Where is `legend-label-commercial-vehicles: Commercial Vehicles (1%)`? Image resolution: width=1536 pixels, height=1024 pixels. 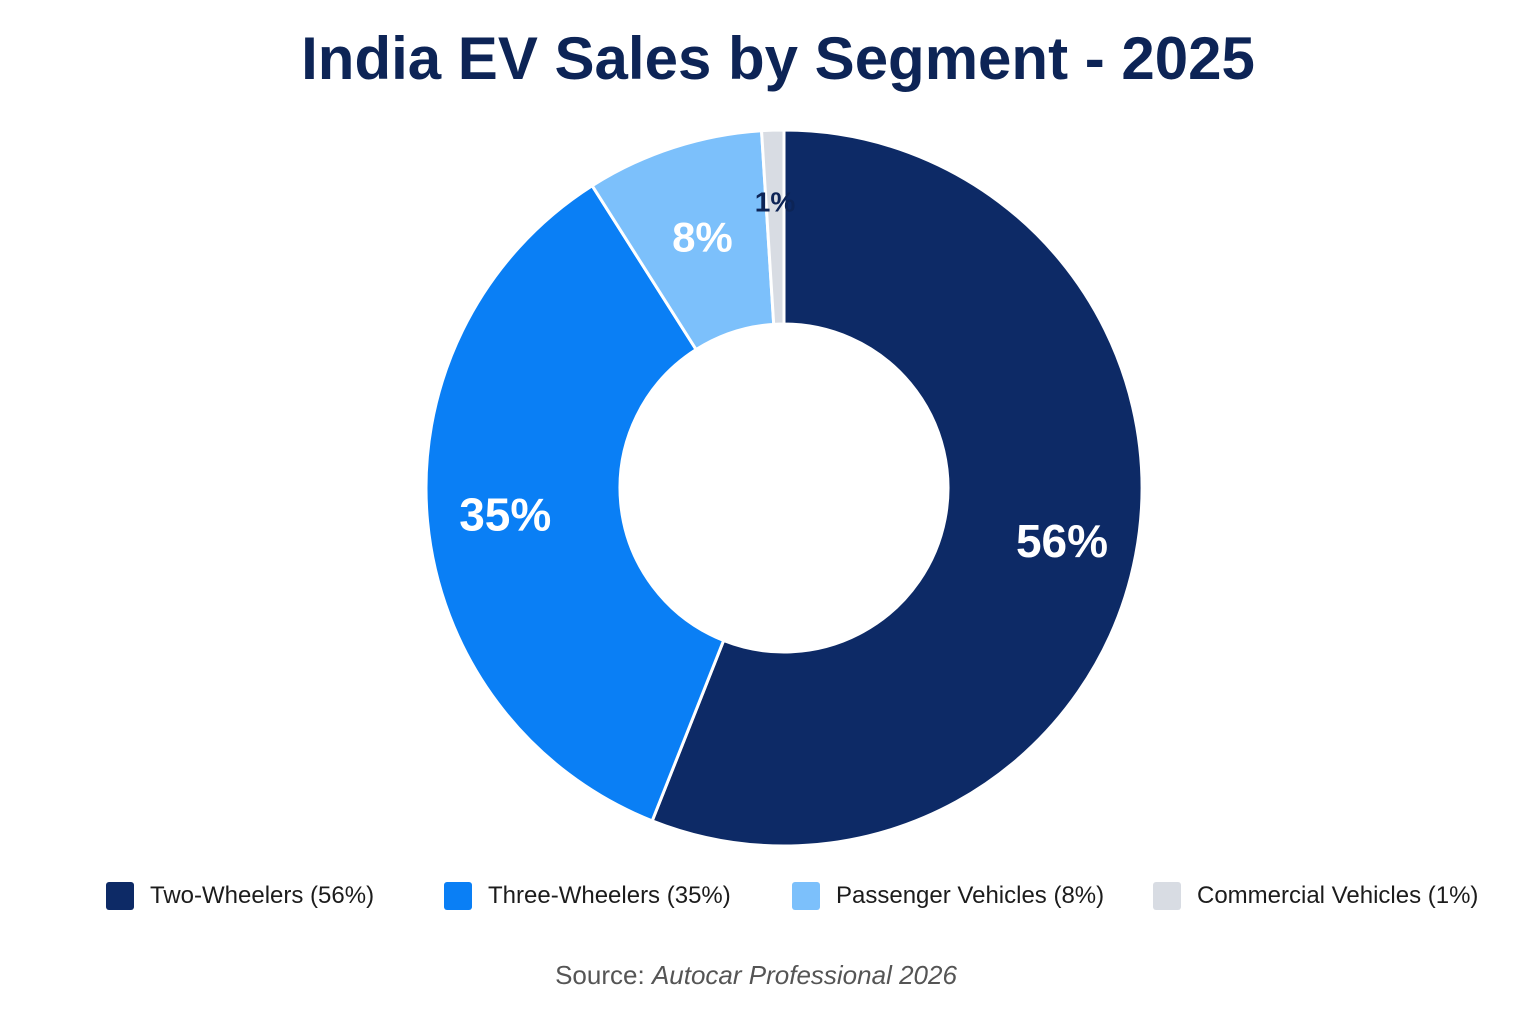
legend-label-commercial-vehicles: Commercial Vehicles (1%) is located at coordinates (1338, 895).